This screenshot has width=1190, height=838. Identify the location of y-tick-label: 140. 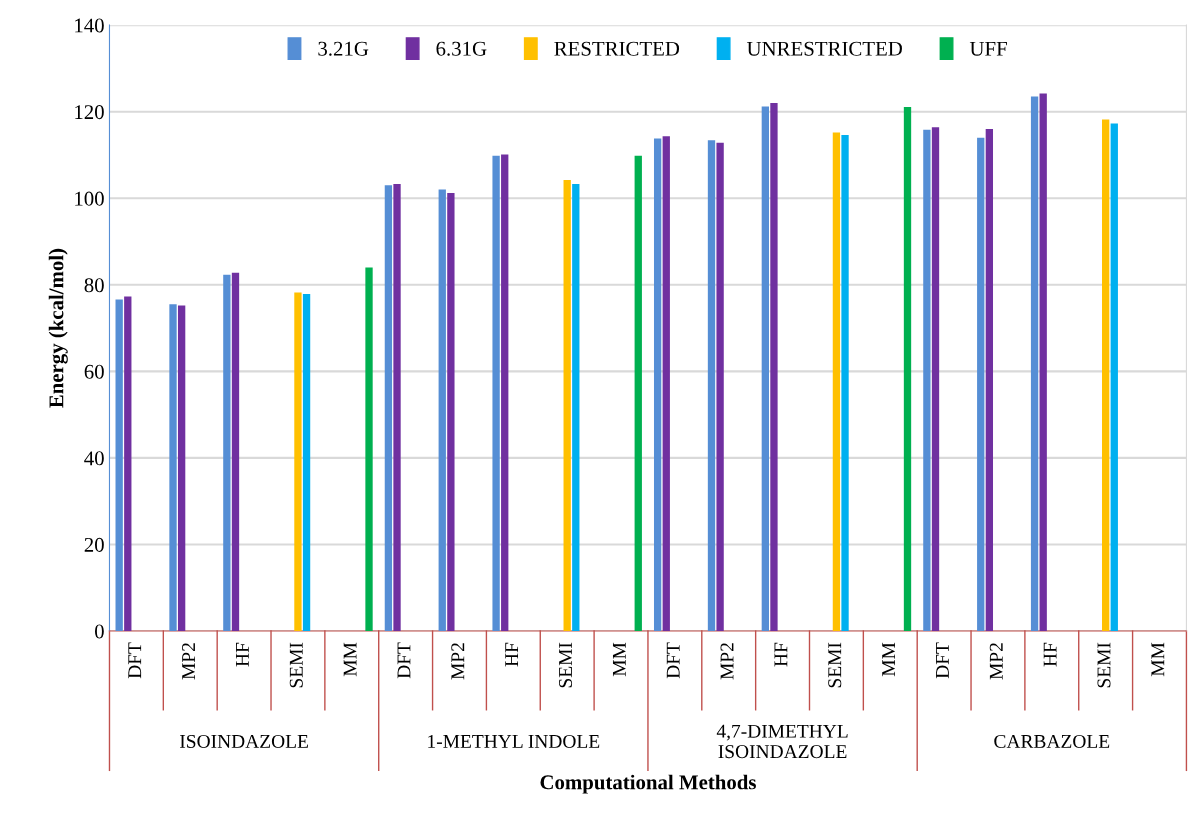
(89, 25).